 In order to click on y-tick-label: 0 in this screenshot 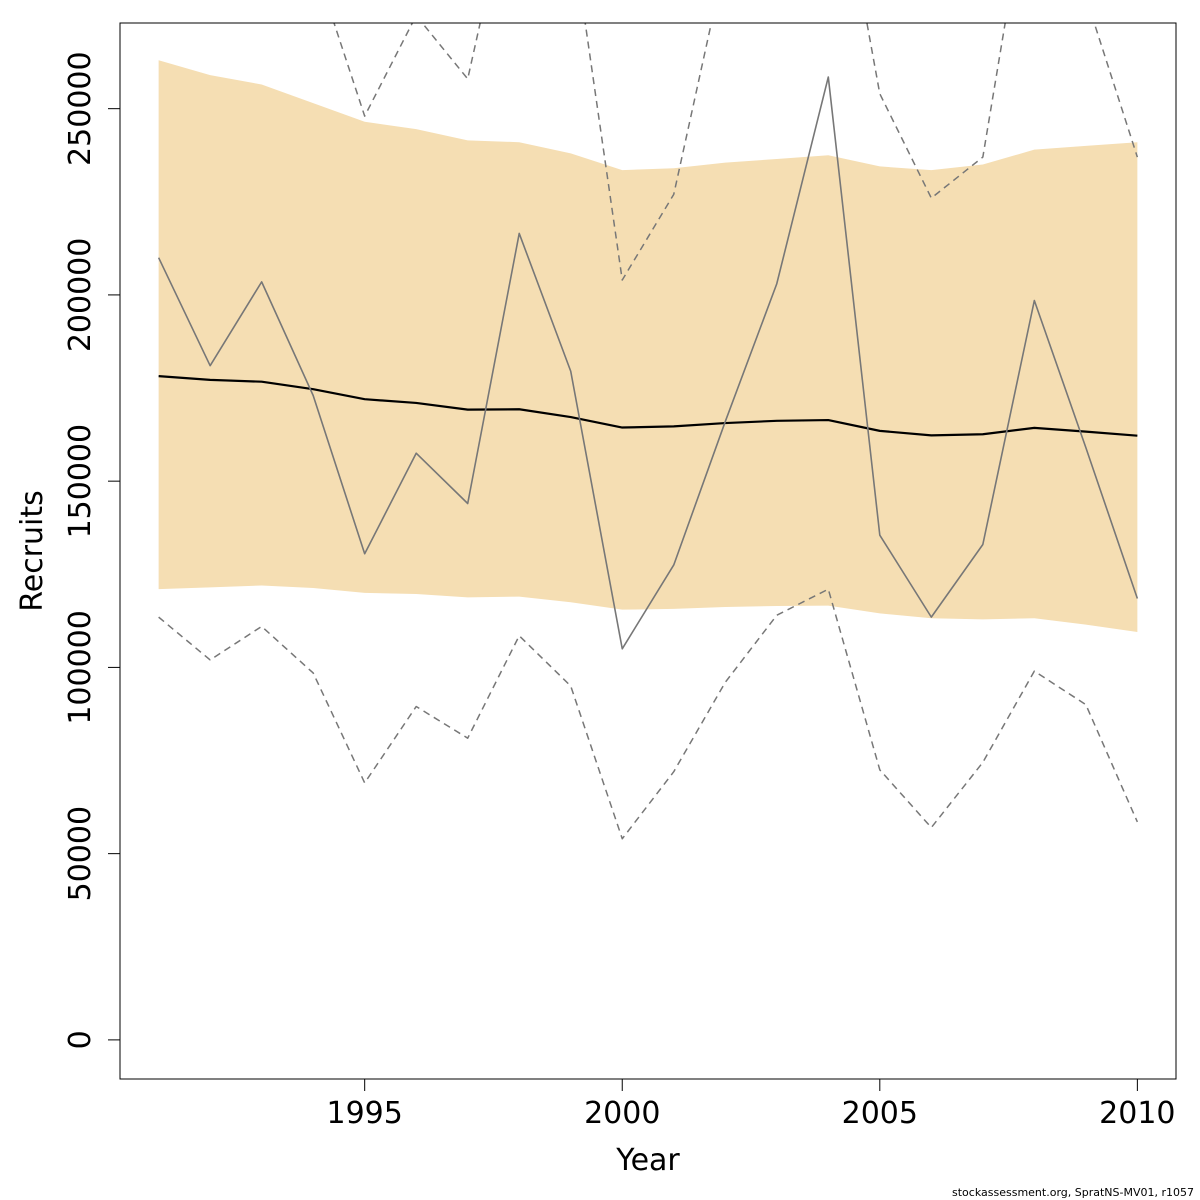, I will do `click(80, 1039)`.